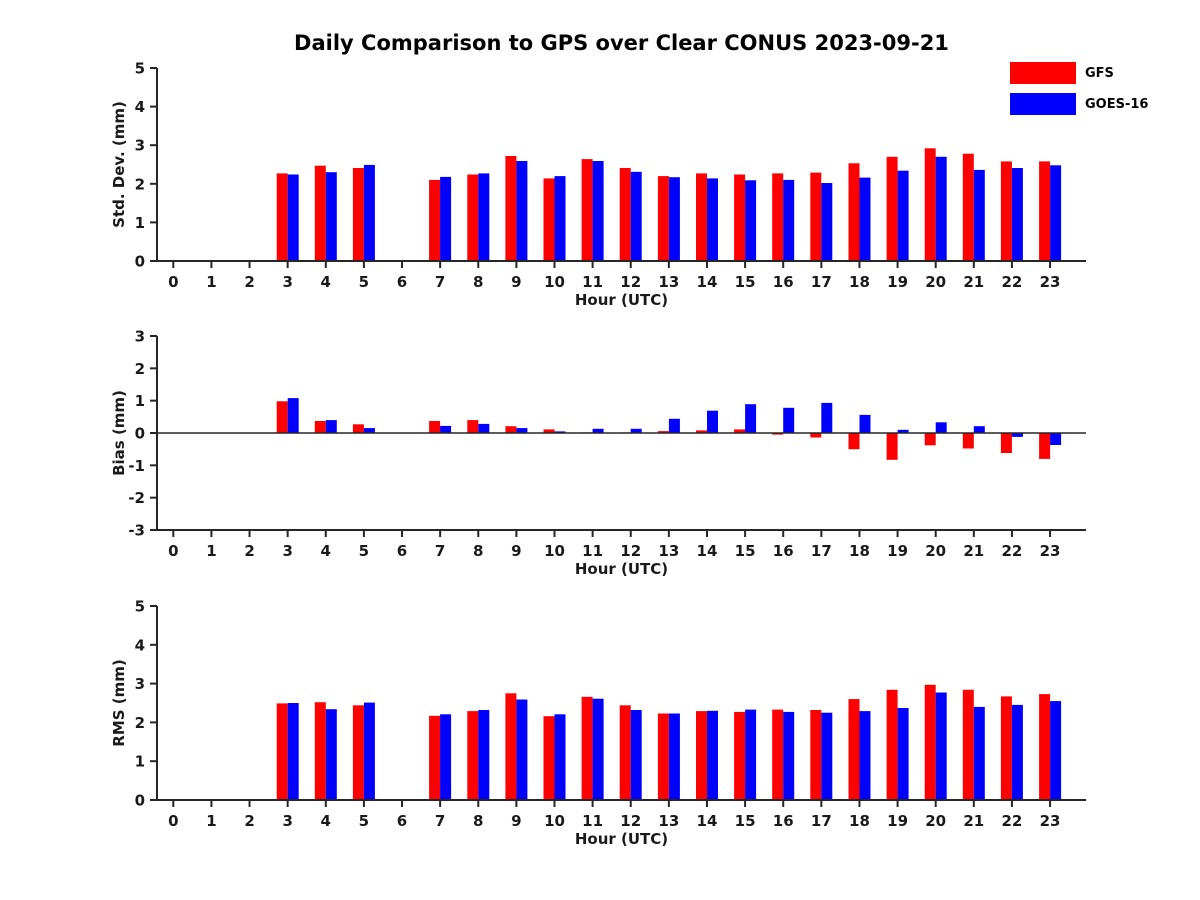  I want to click on legend-swatch-gfs, so click(1043, 73).